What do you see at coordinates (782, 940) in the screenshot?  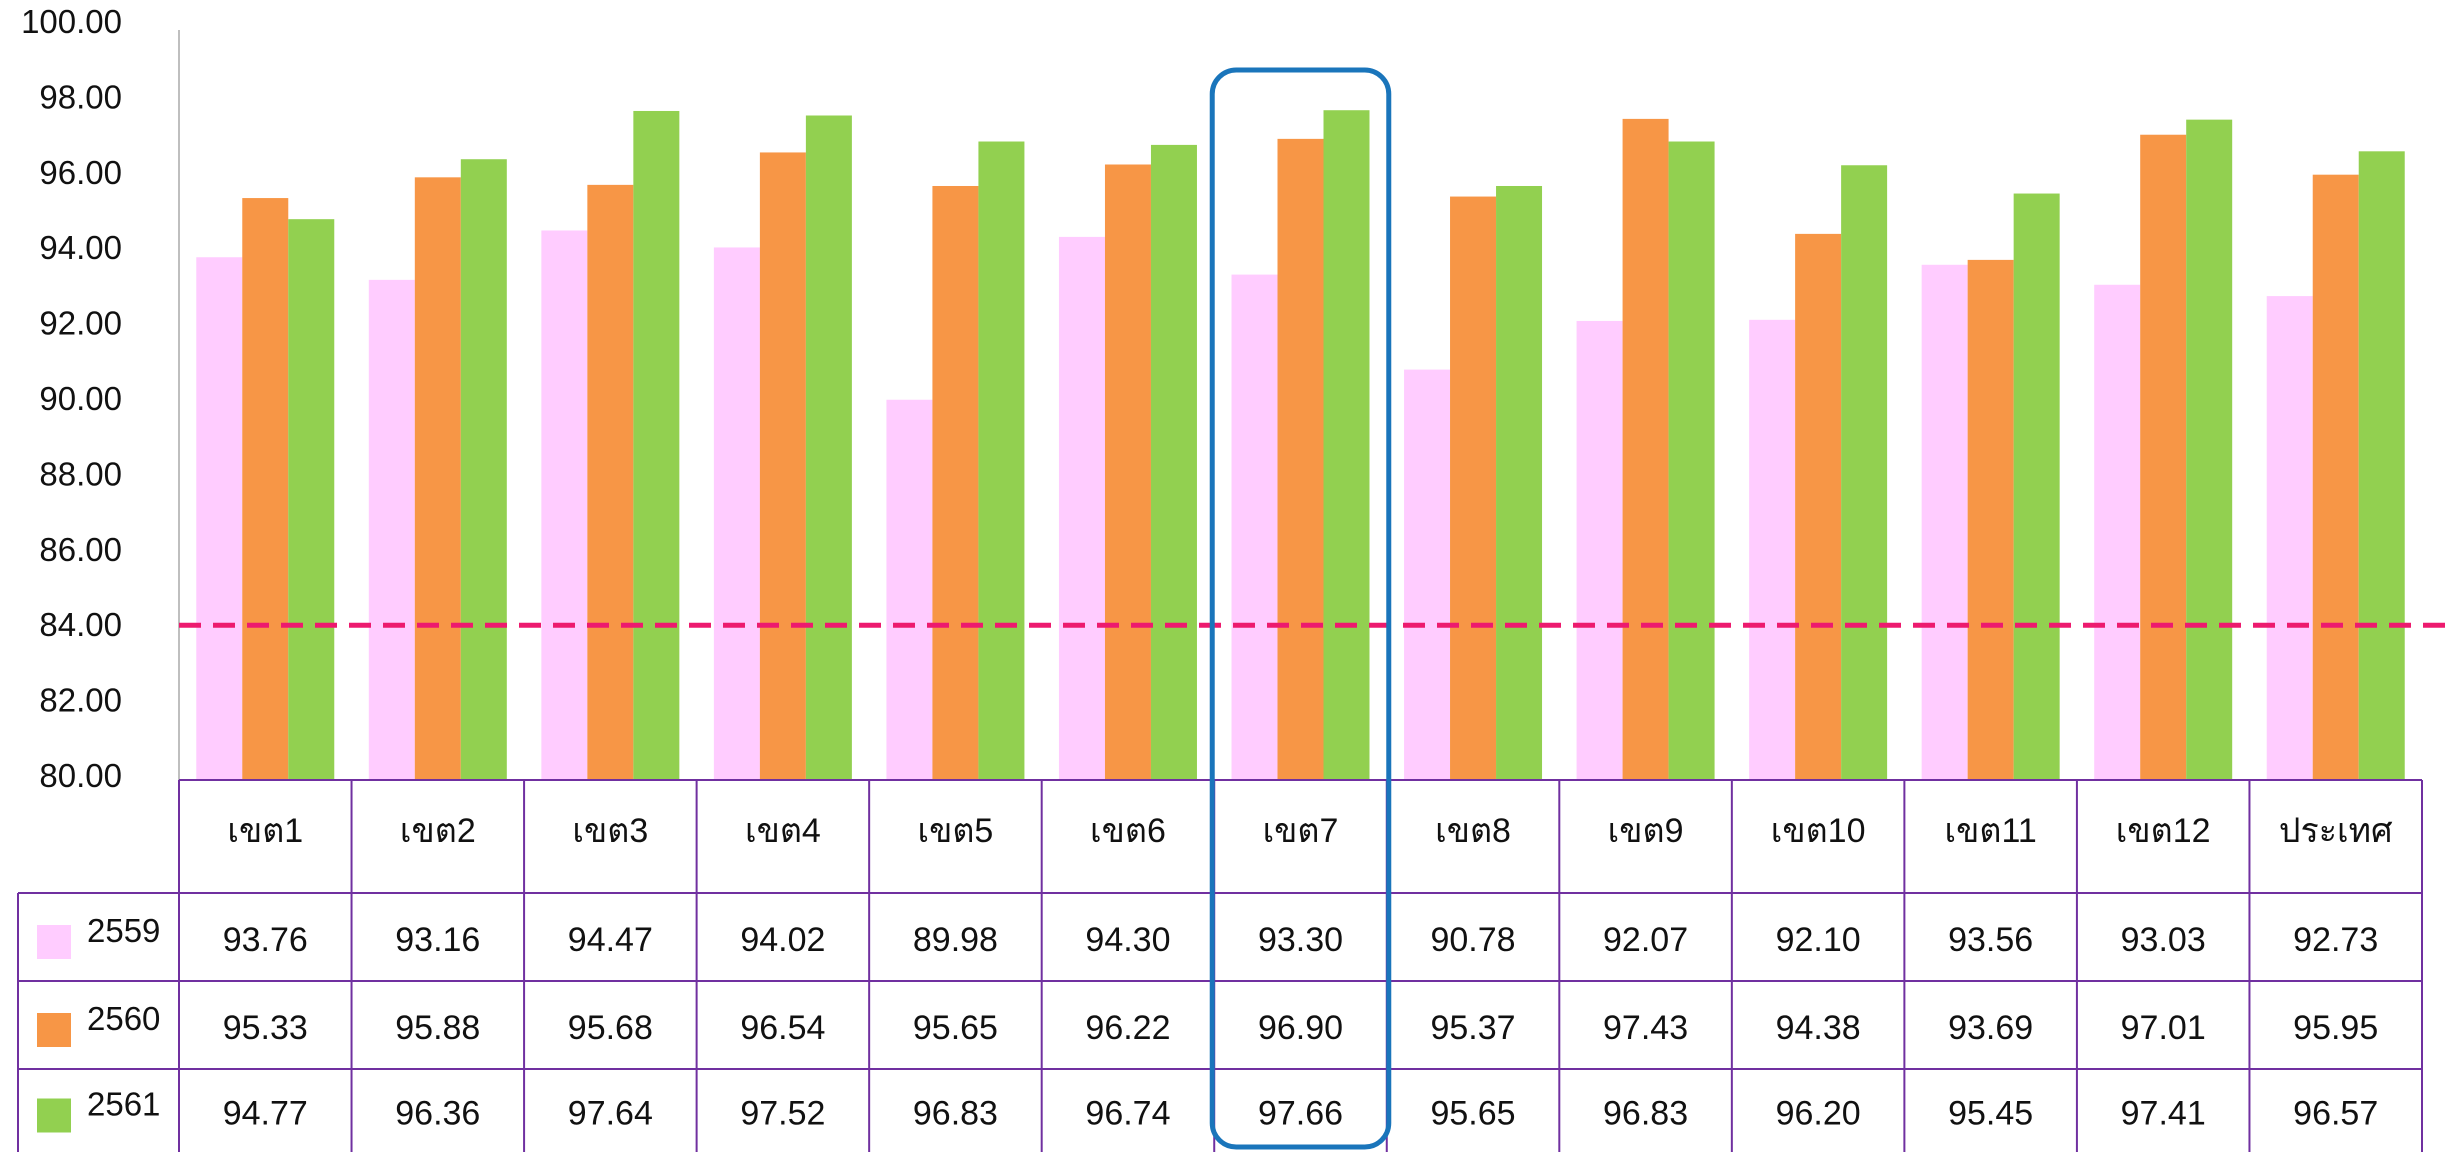 I see `data-label: 94.02` at bounding box center [782, 940].